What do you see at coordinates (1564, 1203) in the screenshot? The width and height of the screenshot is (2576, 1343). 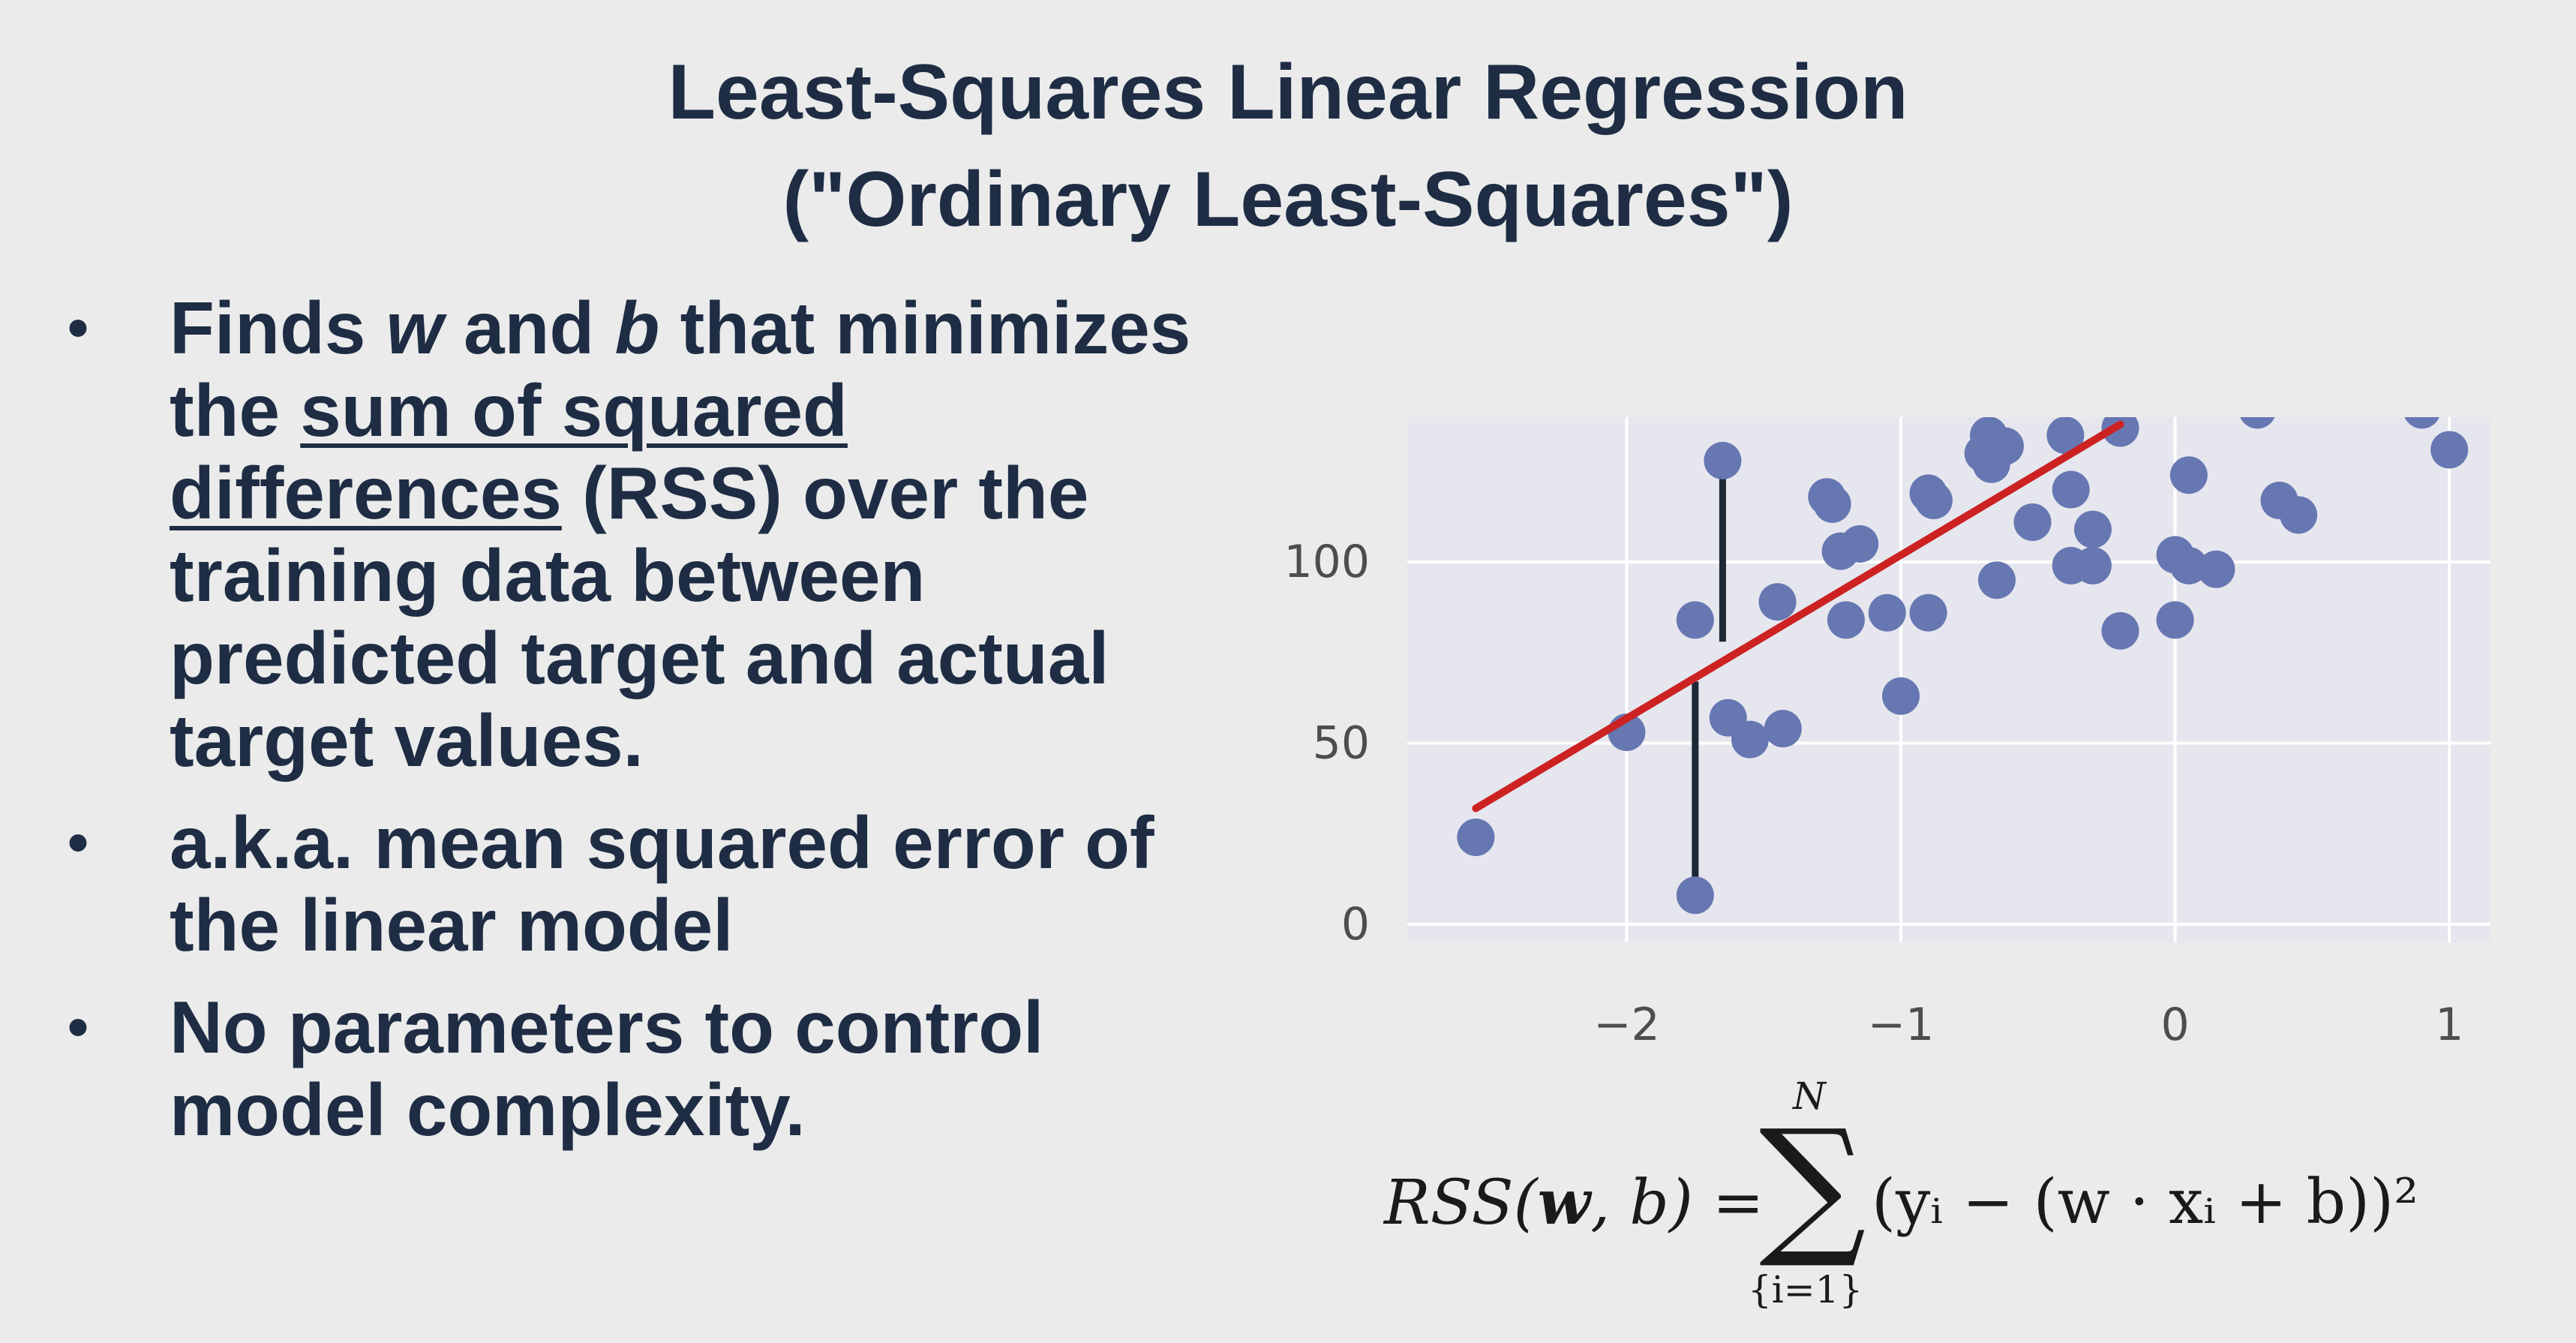 I see `formula-w: w` at bounding box center [1564, 1203].